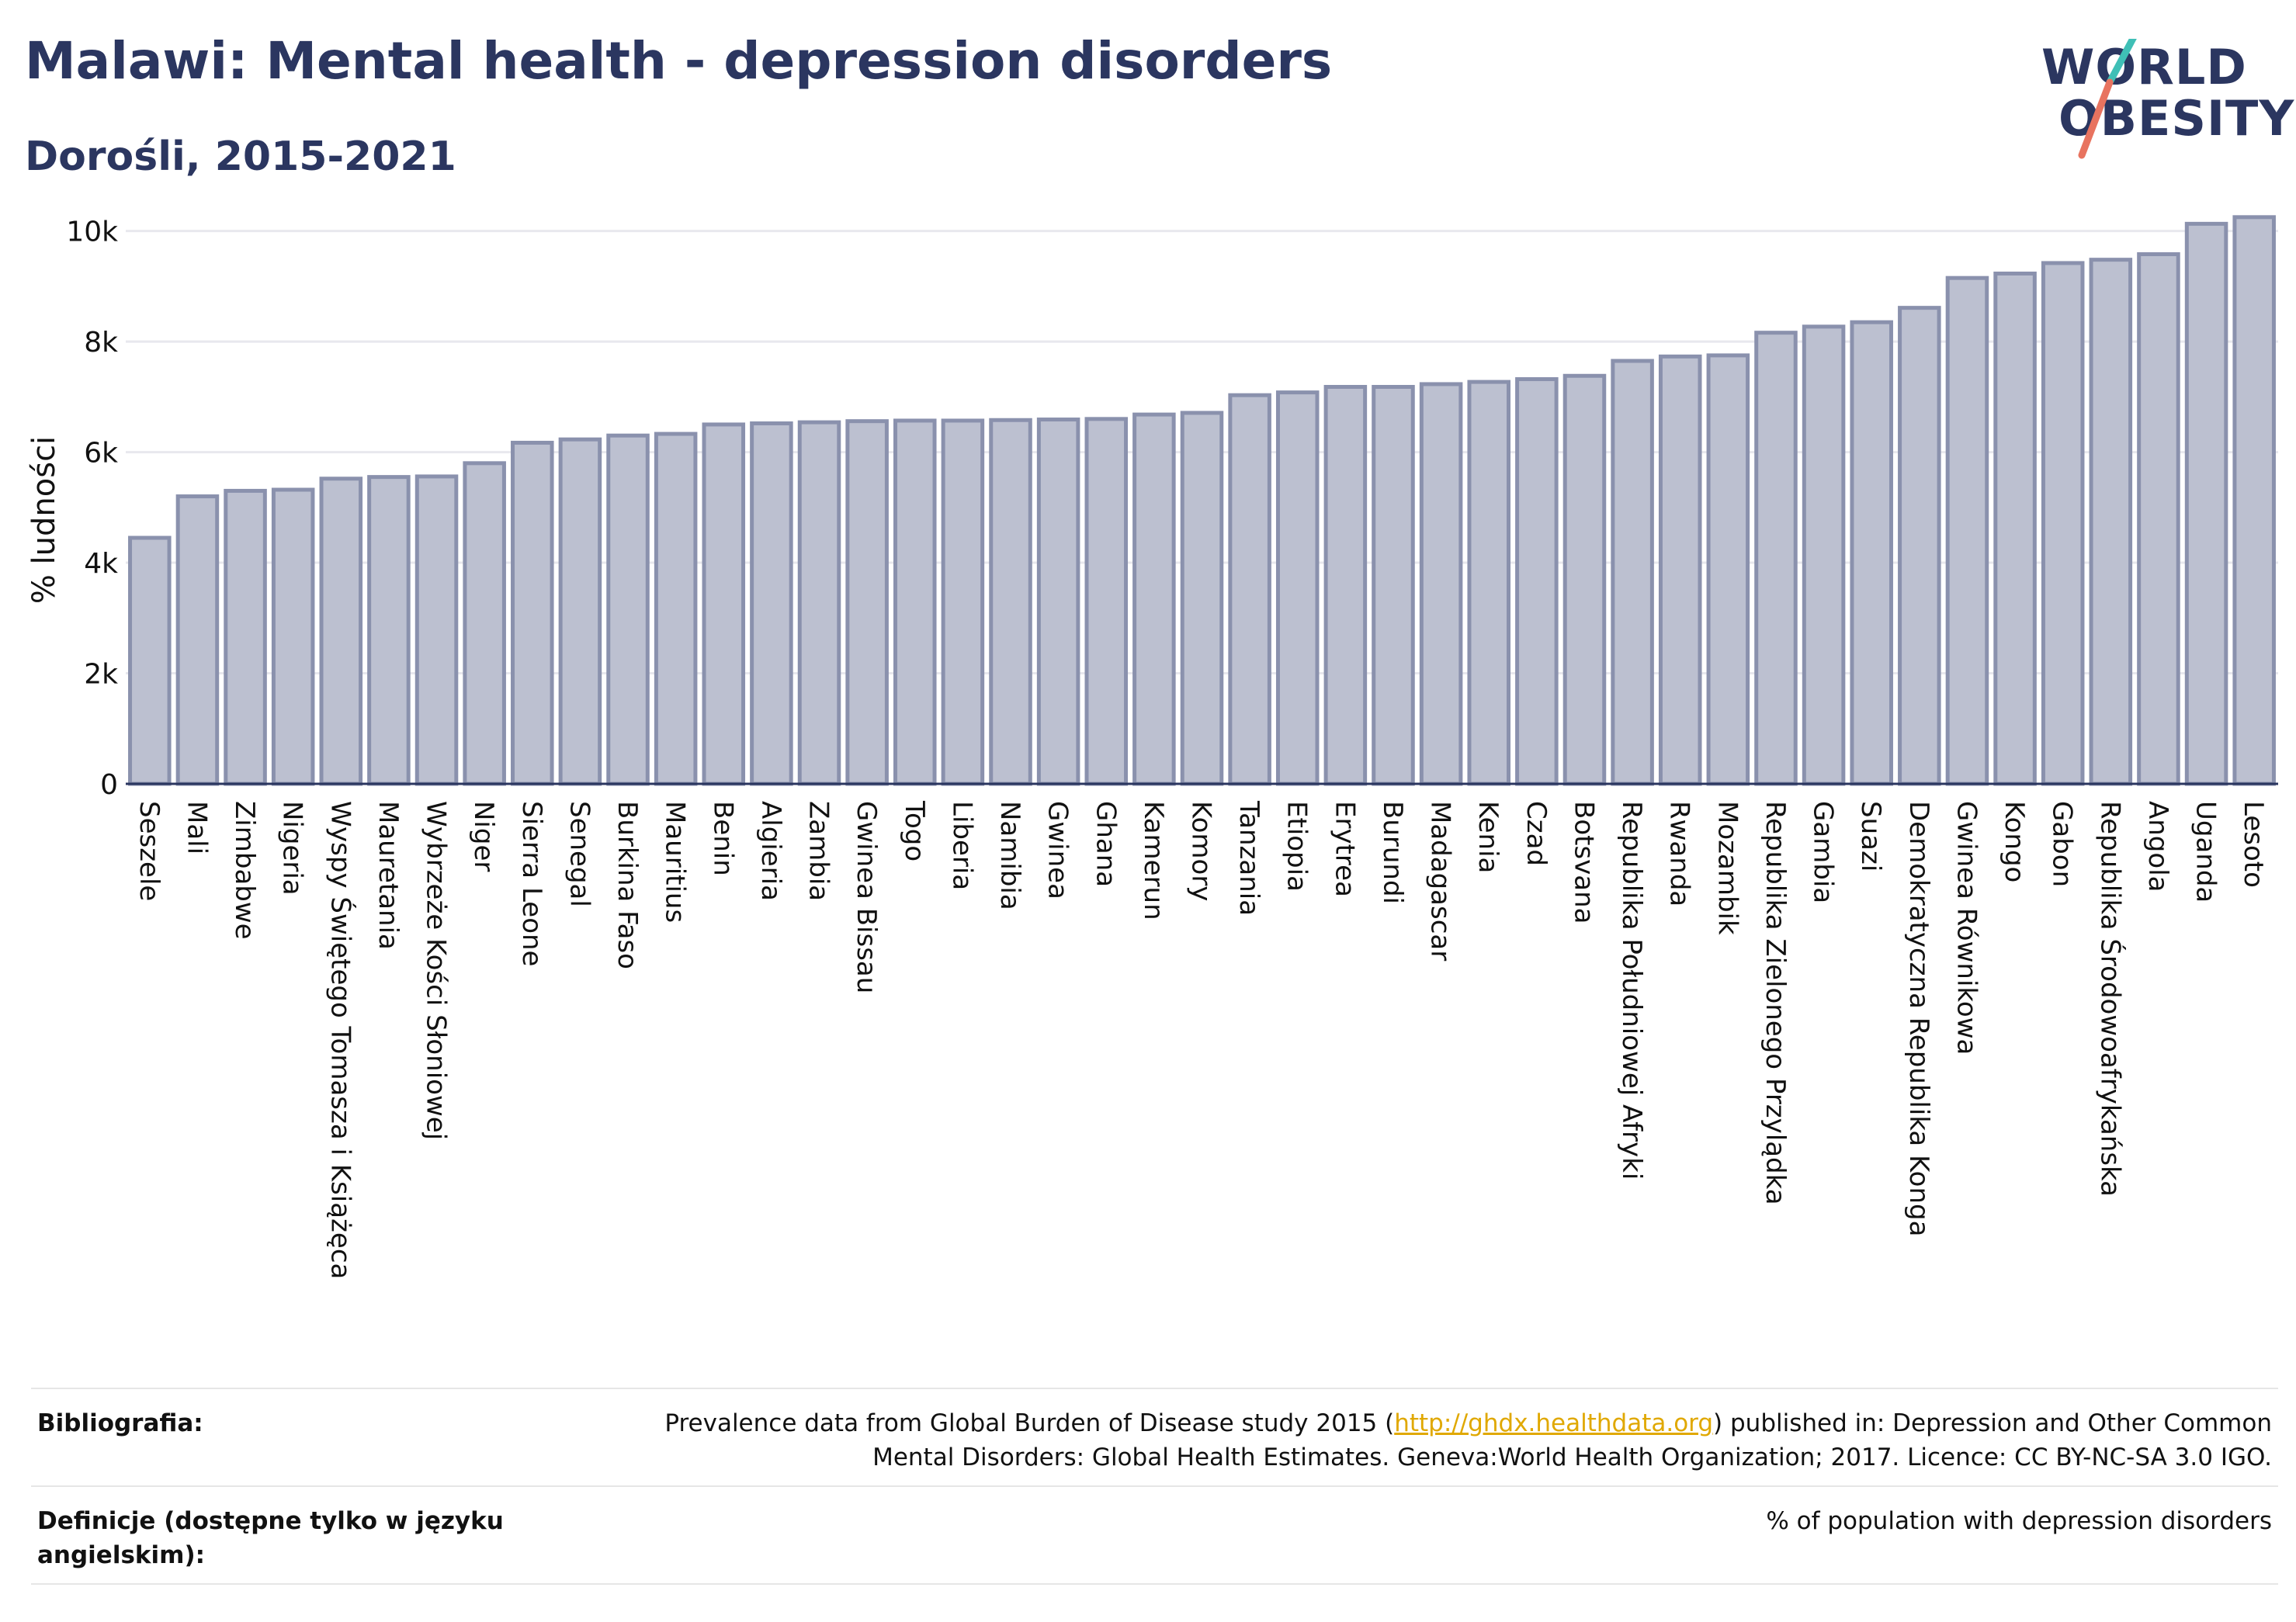  What do you see at coordinates (579, 854) in the screenshot?
I see `x-tick-label: Senegal` at bounding box center [579, 854].